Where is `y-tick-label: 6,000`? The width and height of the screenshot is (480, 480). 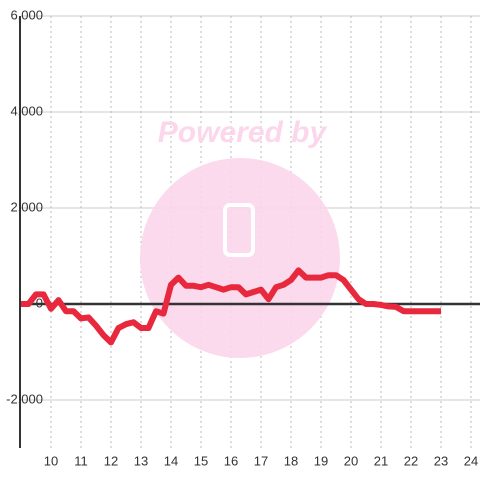
y-tick-label: 6,000 is located at coordinates (26, 14).